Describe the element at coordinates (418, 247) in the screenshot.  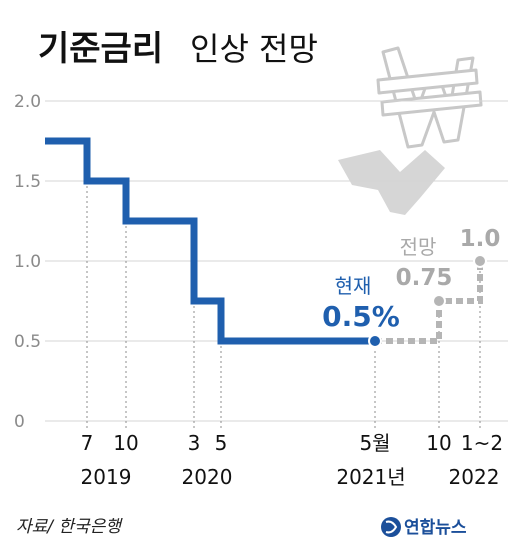
I see `forecast-label: 전망` at that location.